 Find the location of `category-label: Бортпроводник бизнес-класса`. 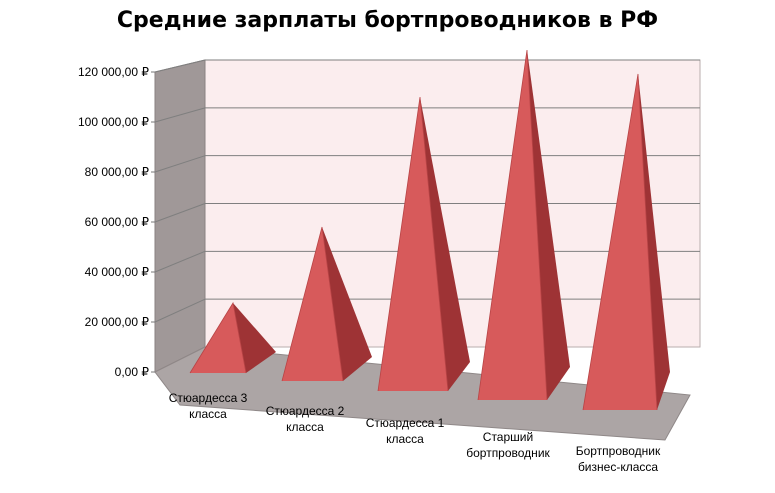

category-label: Бортпроводник бизнес-класса is located at coordinates (618, 459).